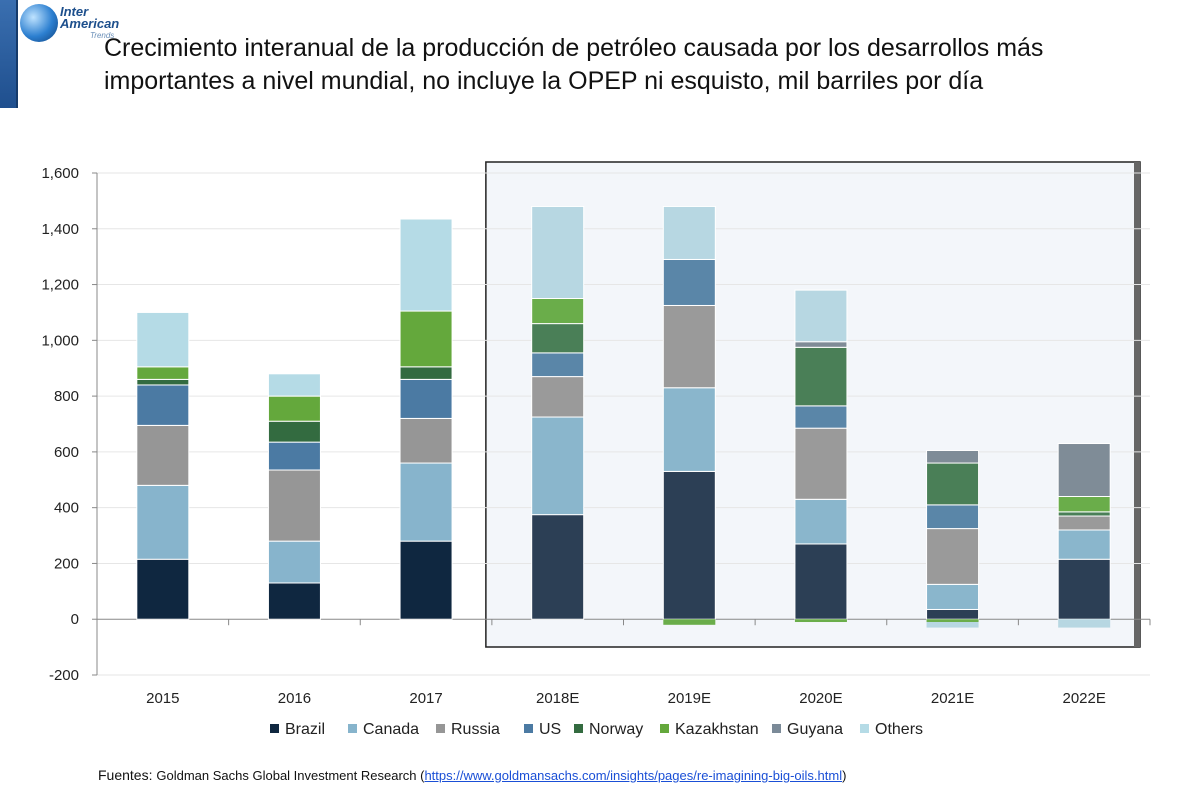 Image resolution: width=1177 pixels, height=809 pixels. What do you see at coordinates (558, 338) in the screenshot?
I see `bar-norway-2018e` at bounding box center [558, 338].